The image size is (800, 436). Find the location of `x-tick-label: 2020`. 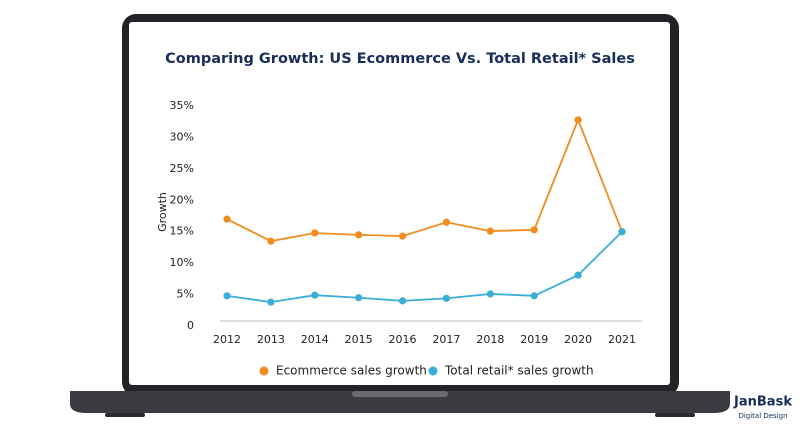

x-tick-label: 2020 is located at coordinates (578, 339).